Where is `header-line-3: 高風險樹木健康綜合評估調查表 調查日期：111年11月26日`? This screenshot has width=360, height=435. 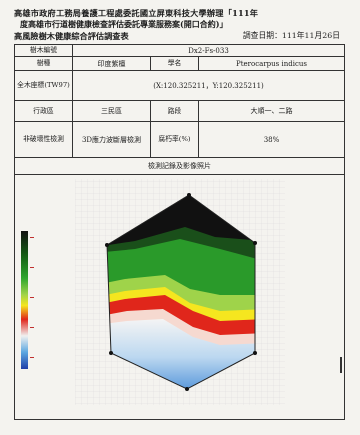
header-line-3: 高風險樹木健康綜合評估調查表 調查日期：111年11月26日 is located at coordinates (180, 36).